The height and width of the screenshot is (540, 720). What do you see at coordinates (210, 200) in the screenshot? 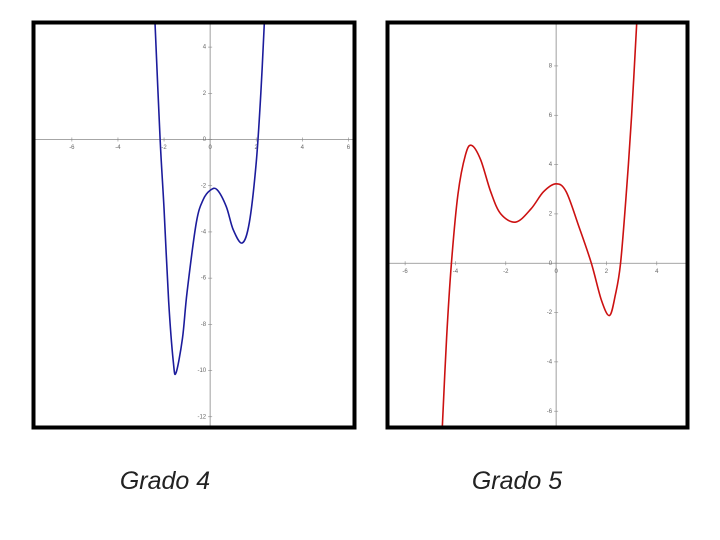
I see `curve` at bounding box center [210, 200].